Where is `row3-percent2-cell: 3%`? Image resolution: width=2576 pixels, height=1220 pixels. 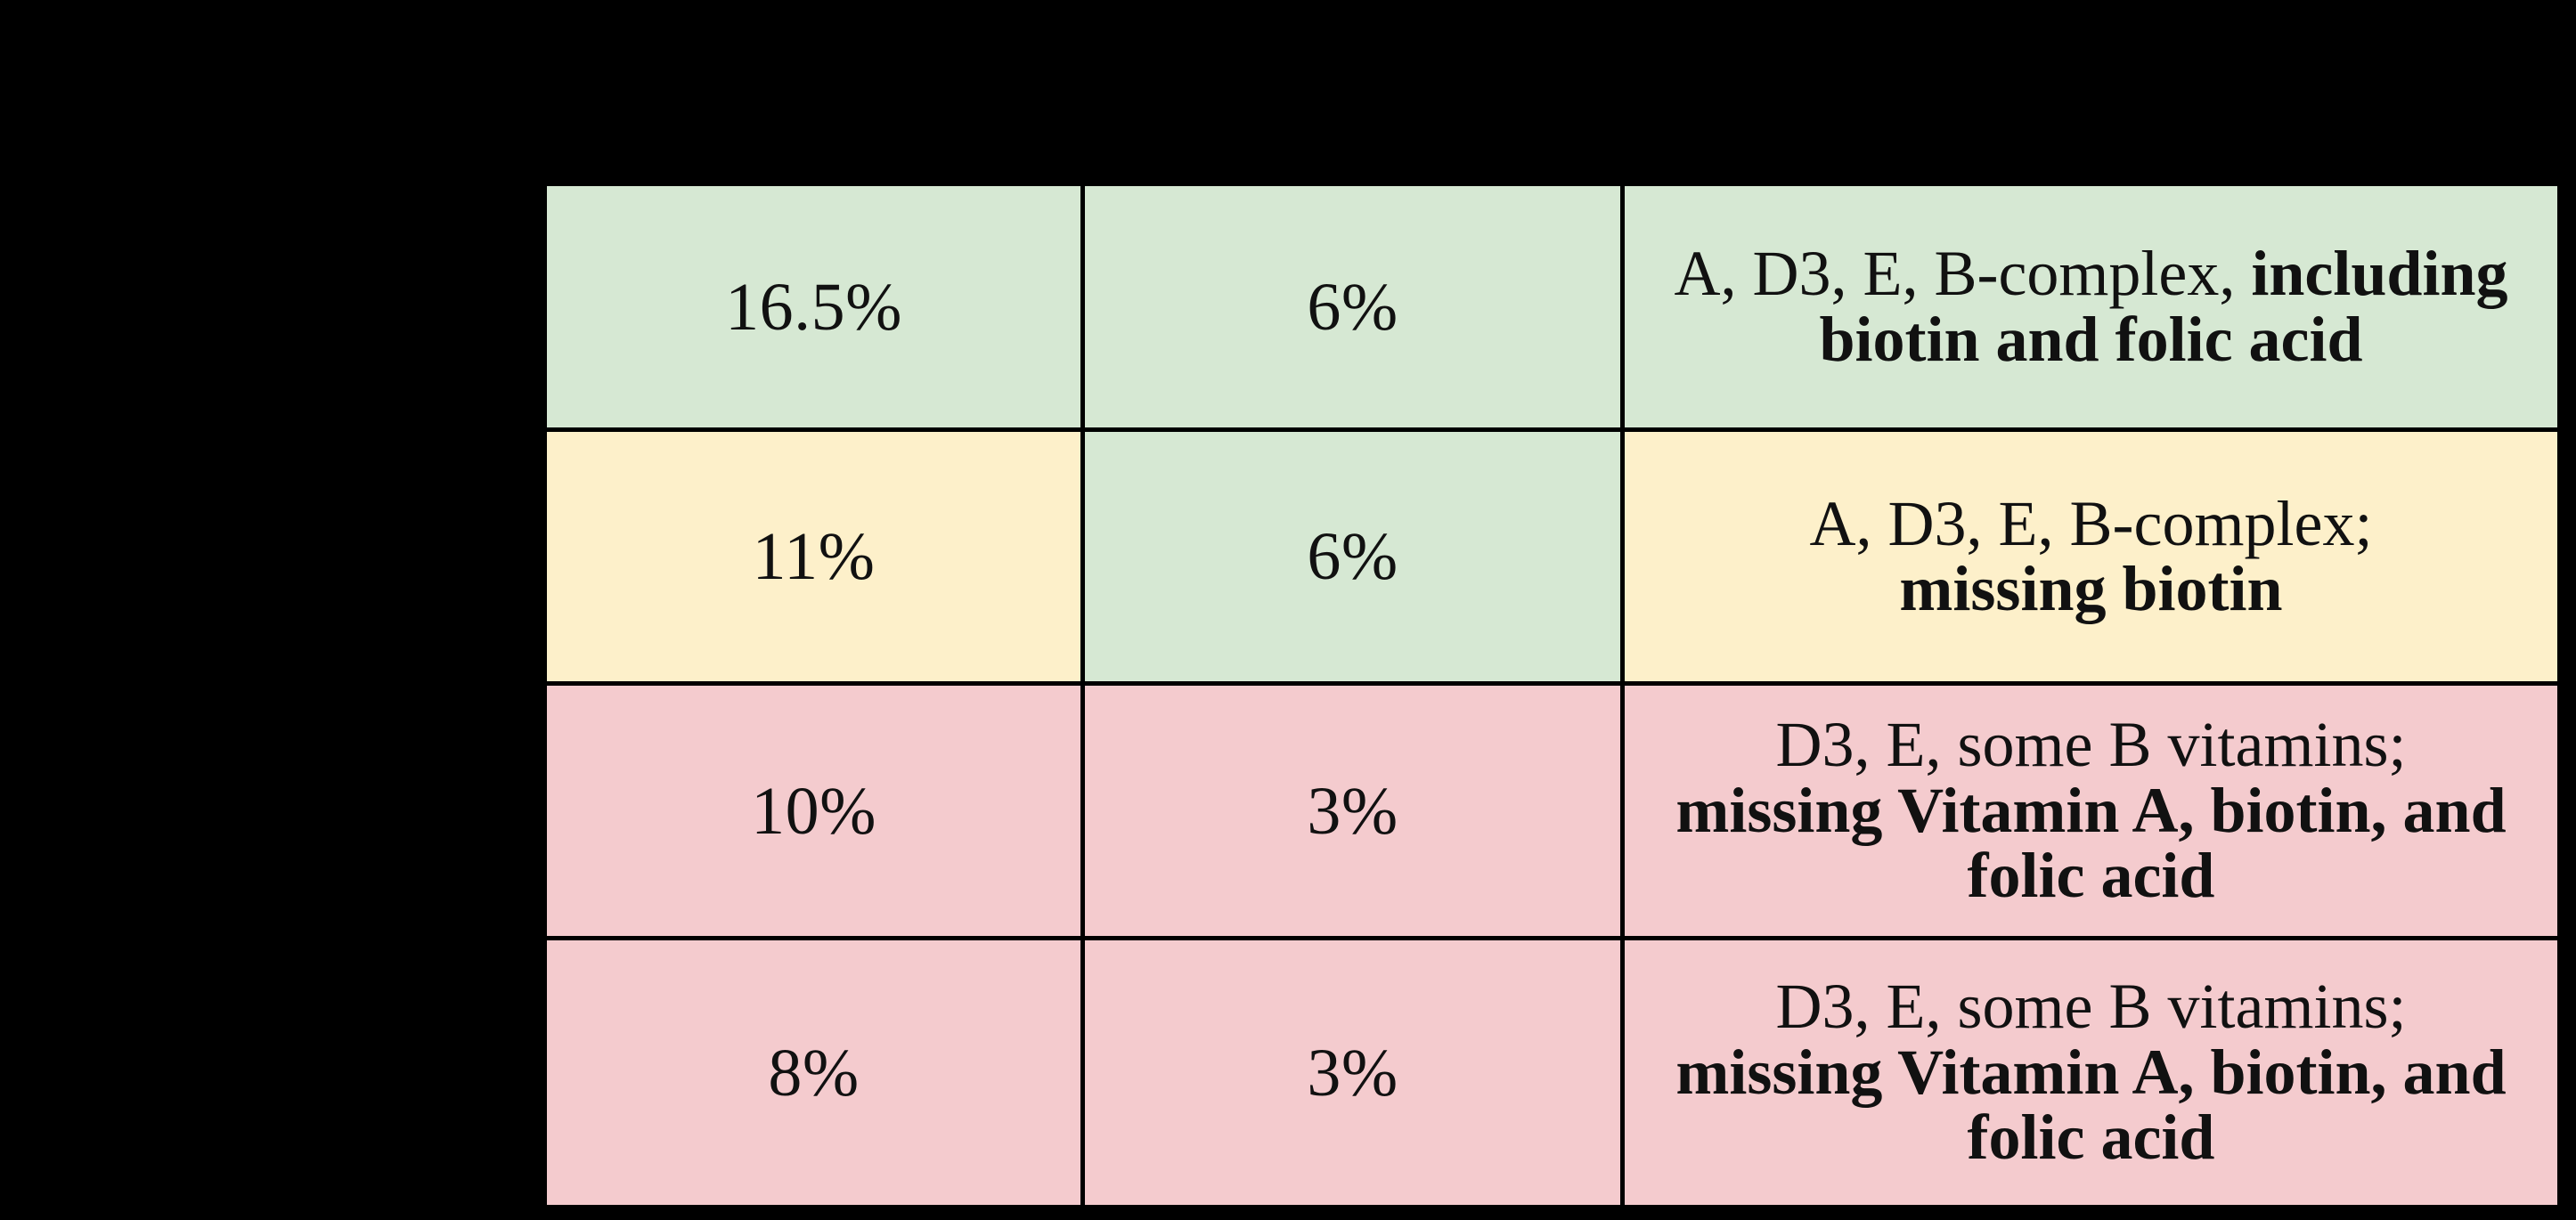
row3-percent2-cell: 3% is located at coordinates (1352, 811).